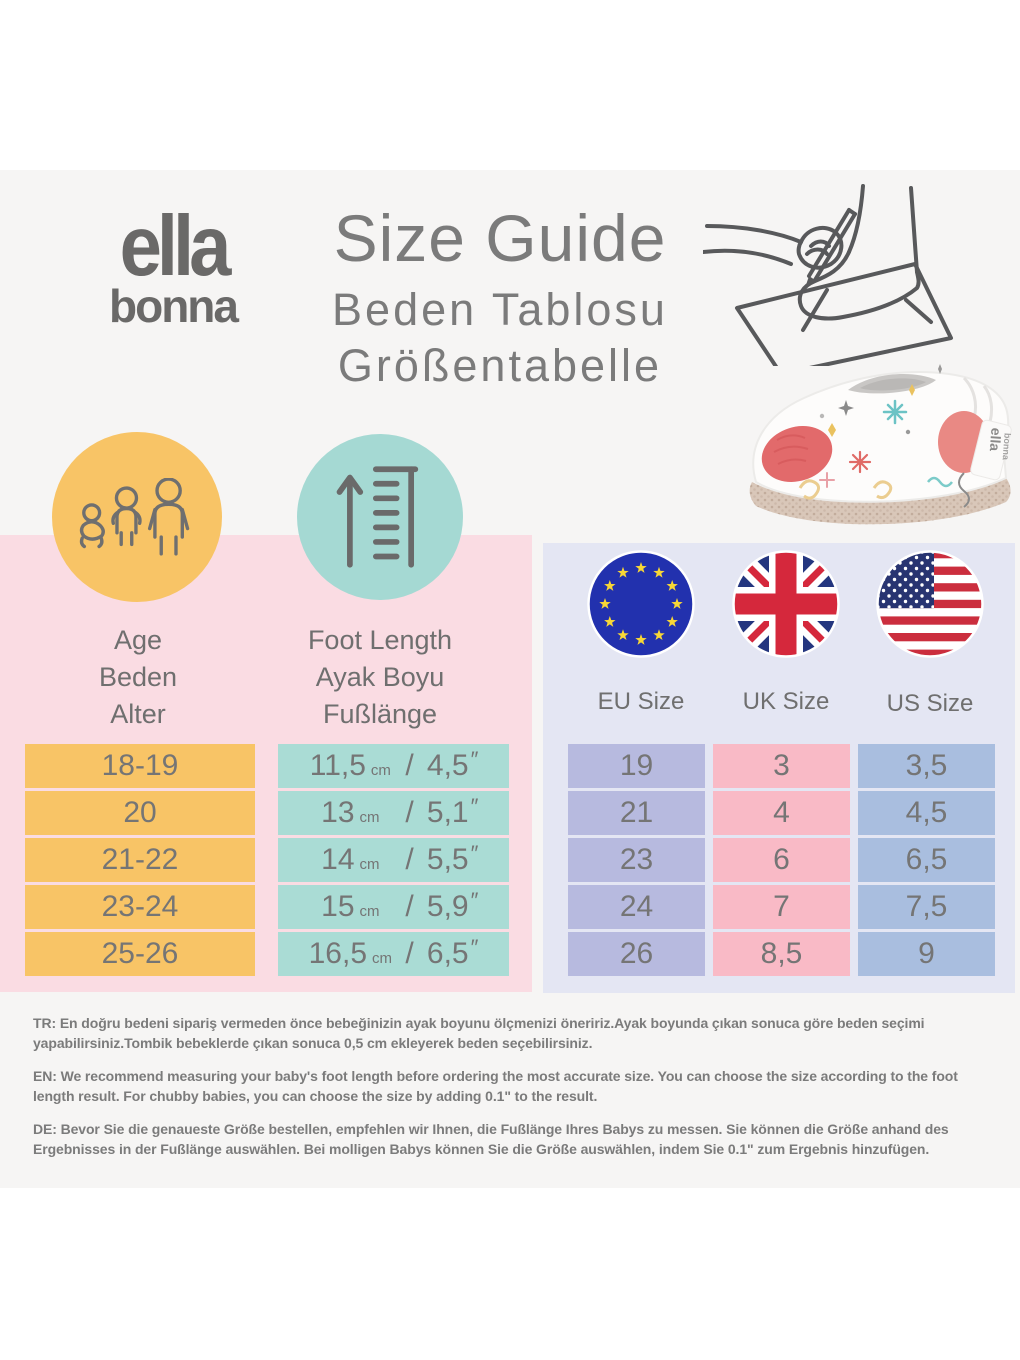 The width and height of the screenshot is (1020, 1360). What do you see at coordinates (881, 444) in the screenshot?
I see `shoe-photo: ella bonna` at bounding box center [881, 444].